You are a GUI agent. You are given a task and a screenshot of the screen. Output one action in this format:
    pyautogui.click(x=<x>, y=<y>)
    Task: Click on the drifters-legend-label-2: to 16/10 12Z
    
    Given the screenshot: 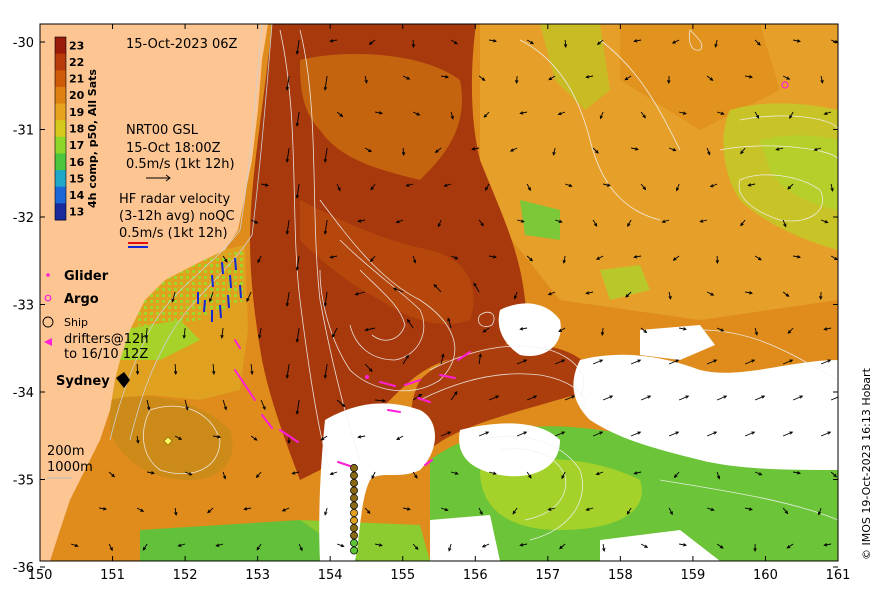 What is the action you would take?
    pyautogui.click(x=106, y=354)
    